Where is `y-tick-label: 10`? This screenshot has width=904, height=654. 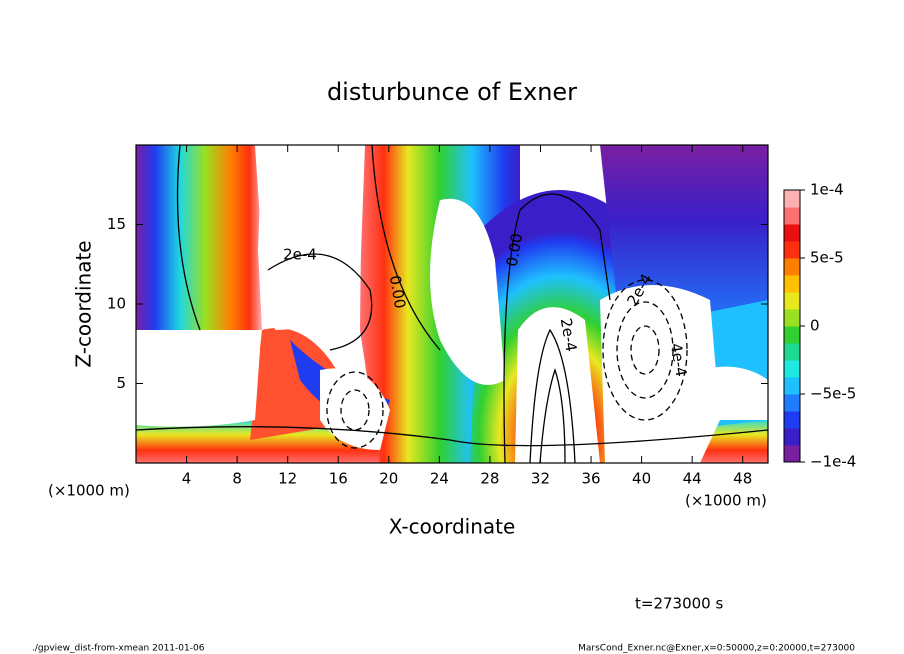
y-tick-label: 10 is located at coordinates (116, 304).